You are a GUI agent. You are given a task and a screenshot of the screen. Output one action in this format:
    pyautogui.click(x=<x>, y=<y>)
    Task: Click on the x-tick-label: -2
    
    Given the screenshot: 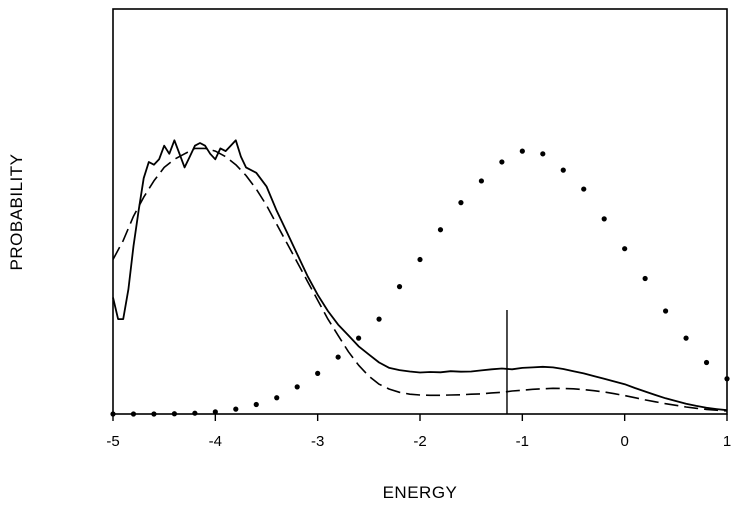 What is the action you would take?
    pyautogui.click(x=419, y=441)
    